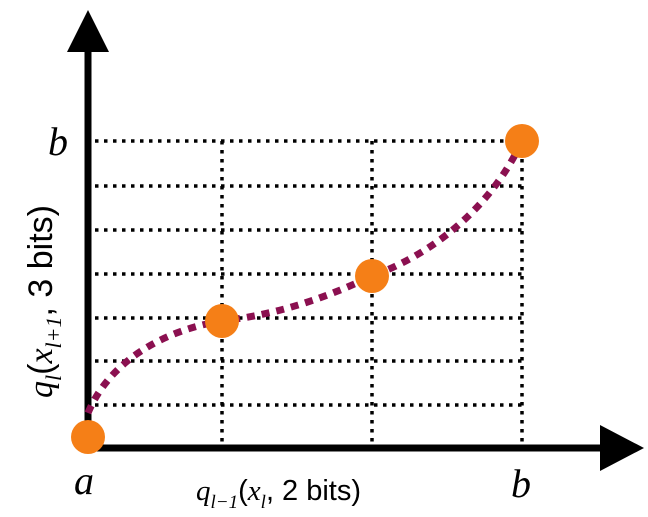 This screenshot has height=517, width=648. Describe the element at coordinates (41, 260) in the screenshot. I see `y-title-rest: , 3 bits)` at that location.